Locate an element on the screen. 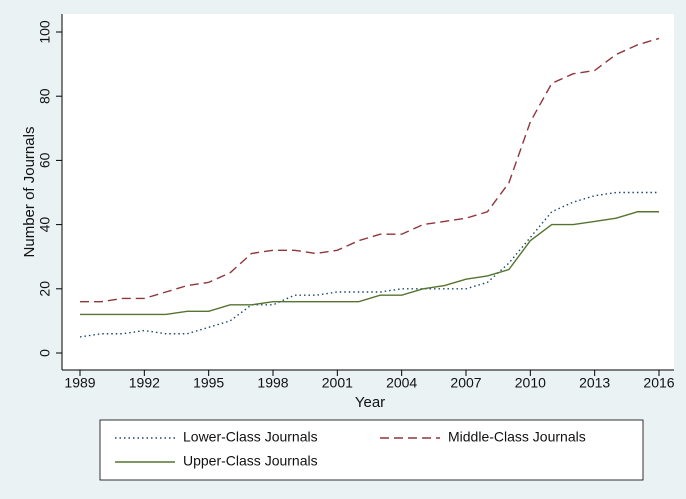 This screenshot has width=686, height=499. x-tick-label: 2007 is located at coordinates (465, 383).